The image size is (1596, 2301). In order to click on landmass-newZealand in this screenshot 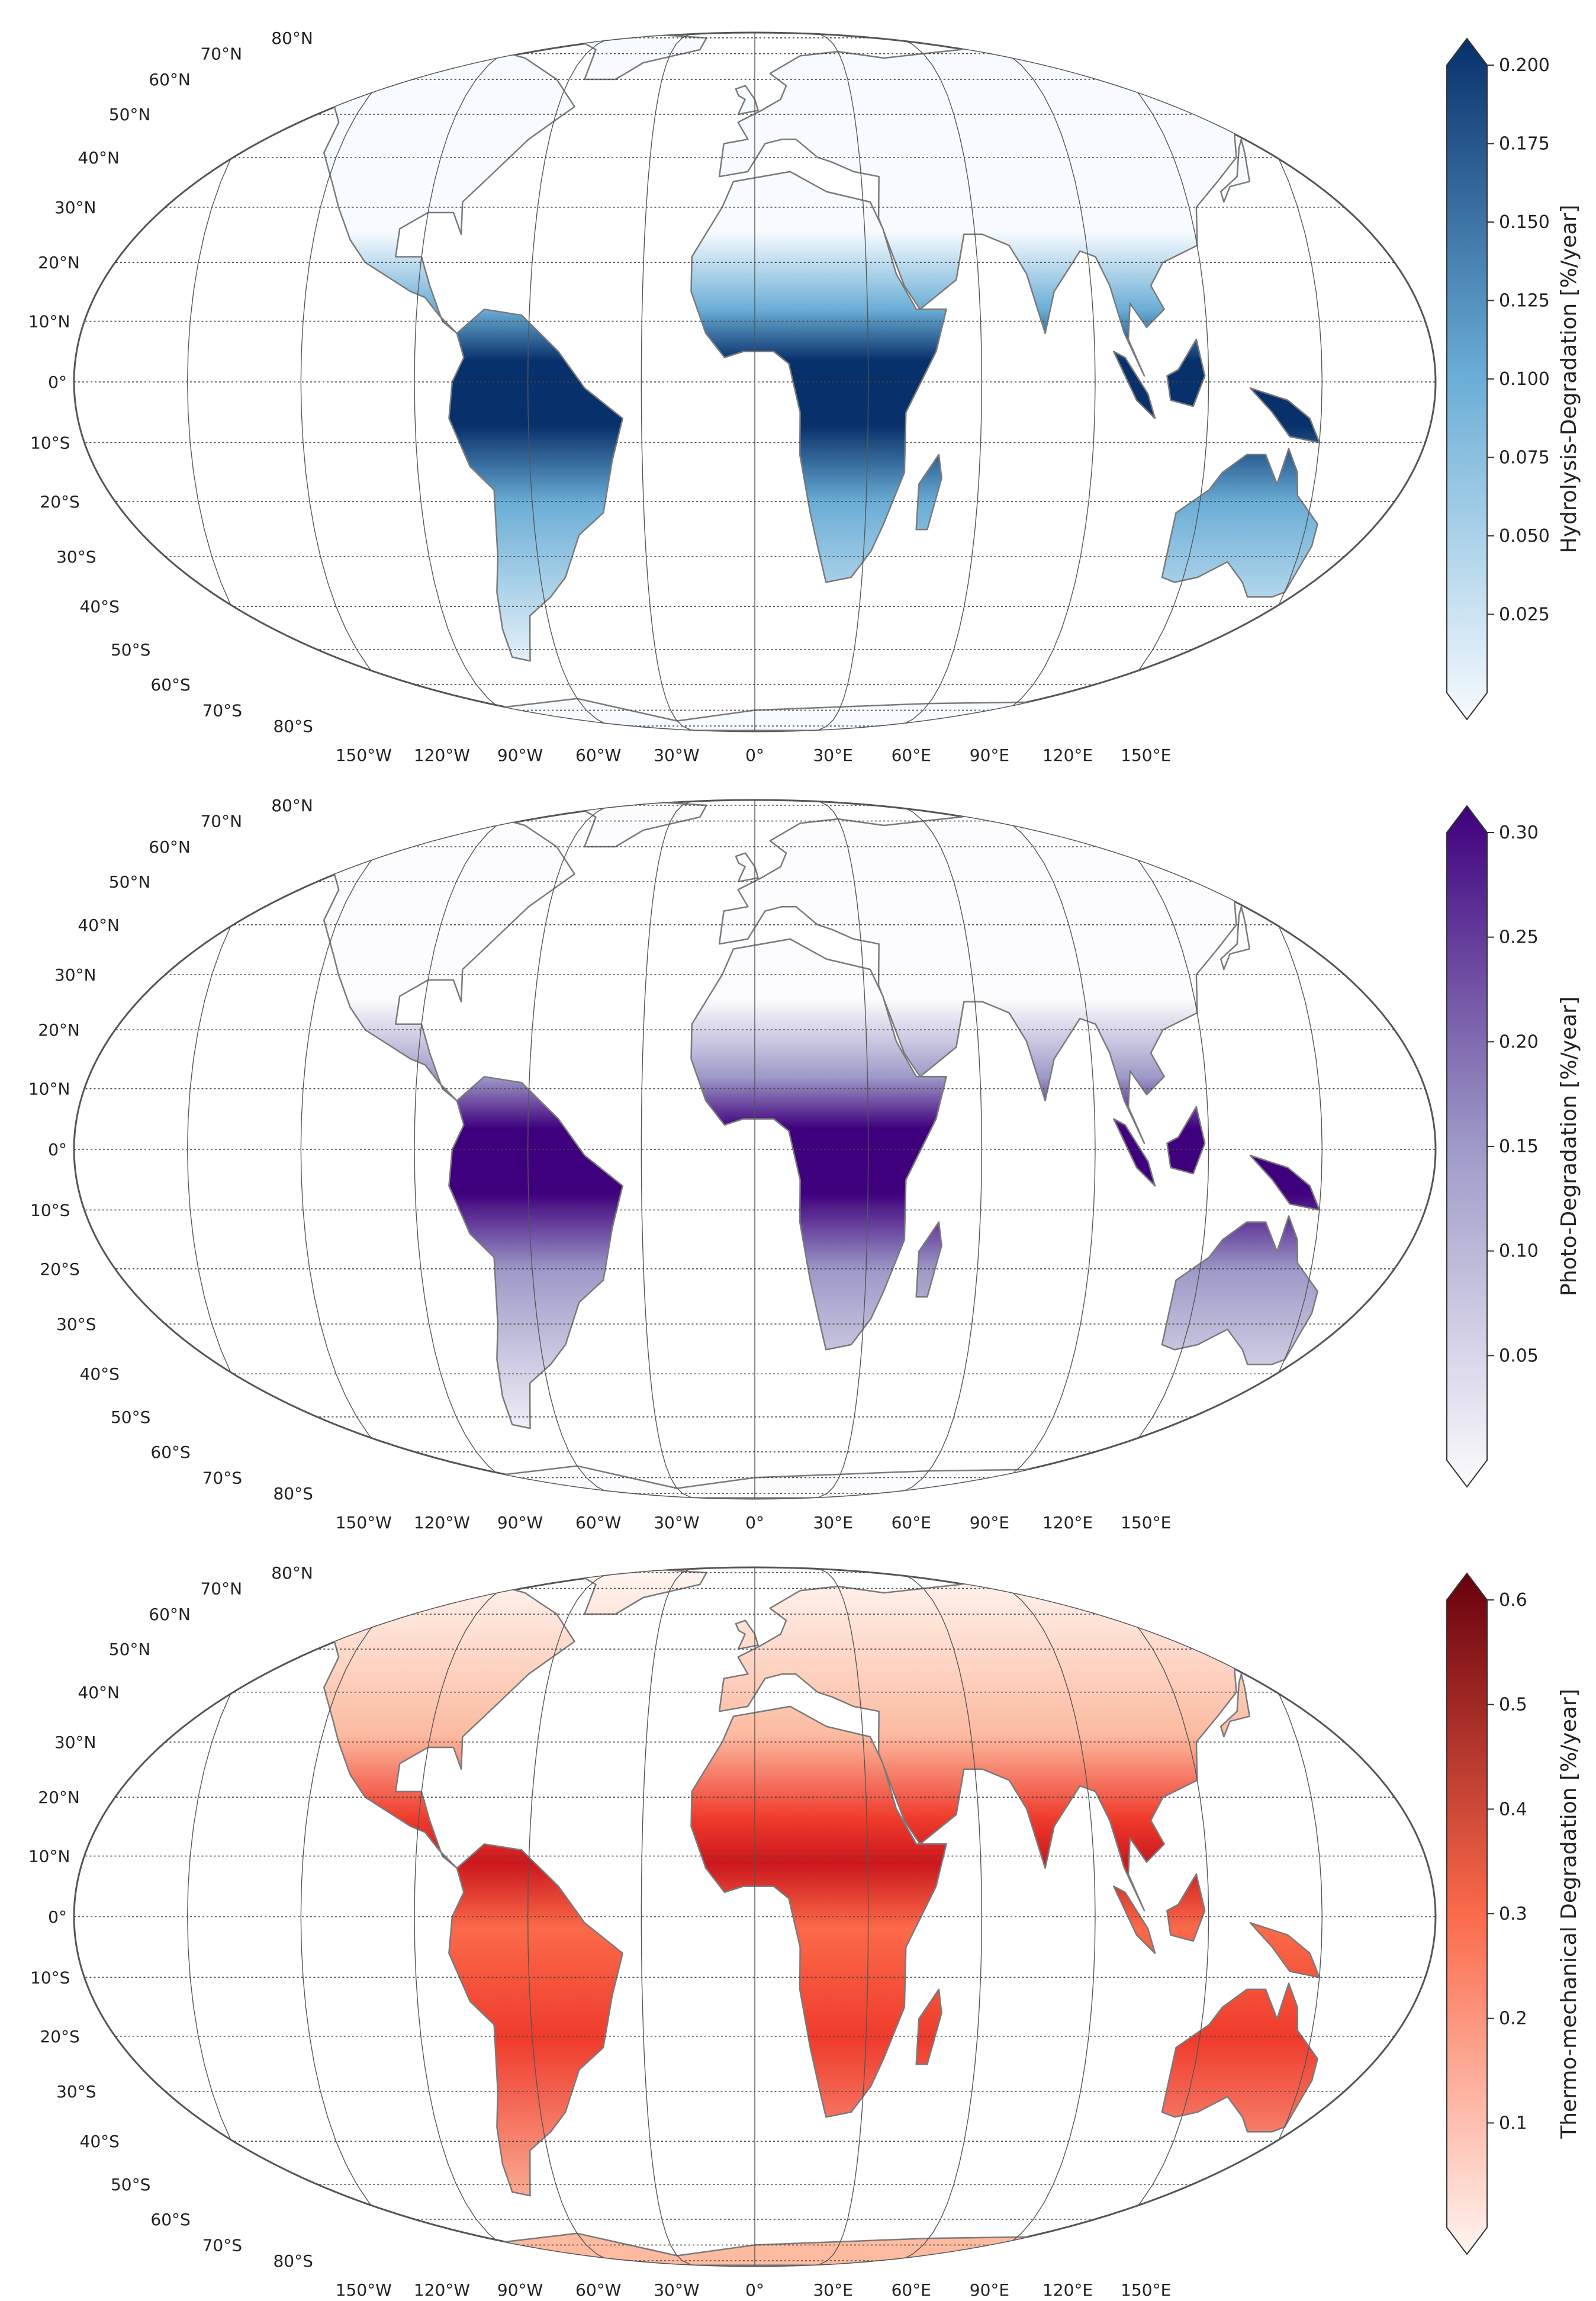, I will do `click(1352, 2149)`.